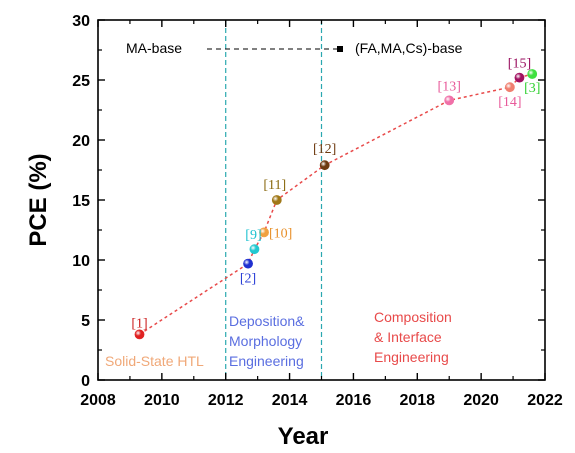 This screenshot has height=453, width=575. Describe the element at coordinates (266, 361) in the screenshot. I see `region-1-line-2: Engineering` at that location.